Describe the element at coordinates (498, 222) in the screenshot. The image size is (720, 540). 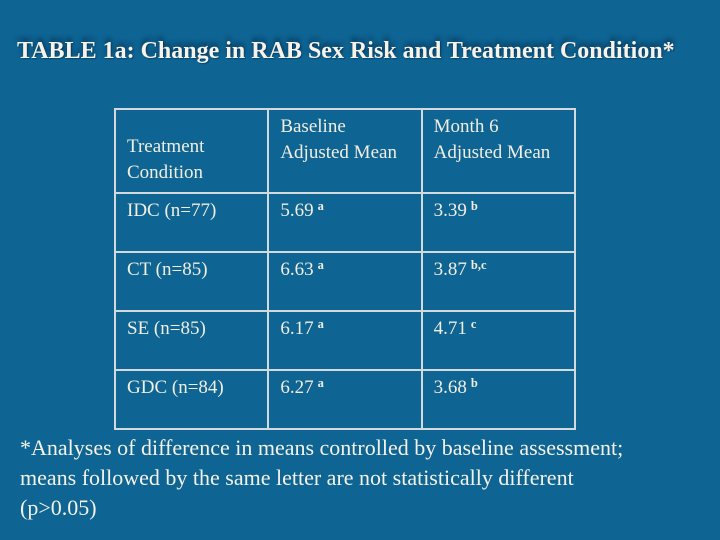
I see `month6-mean-cell: 3.39 b` at that location.